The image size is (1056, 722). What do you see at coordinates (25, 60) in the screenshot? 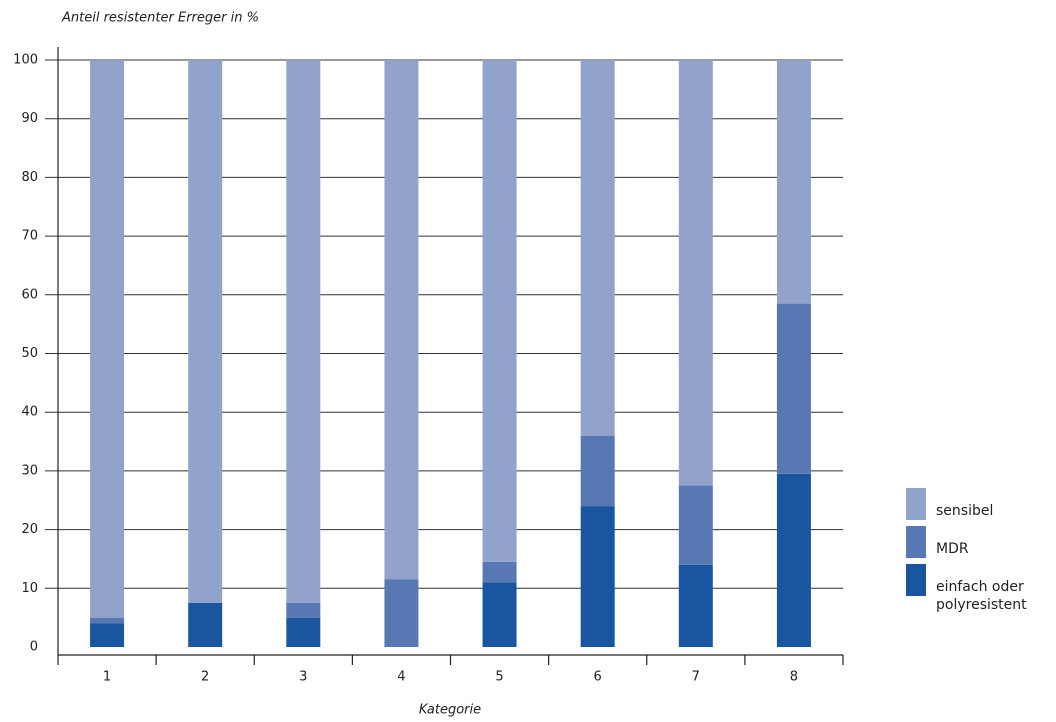
I see `y-tick-label: 100` at bounding box center [25, 60].